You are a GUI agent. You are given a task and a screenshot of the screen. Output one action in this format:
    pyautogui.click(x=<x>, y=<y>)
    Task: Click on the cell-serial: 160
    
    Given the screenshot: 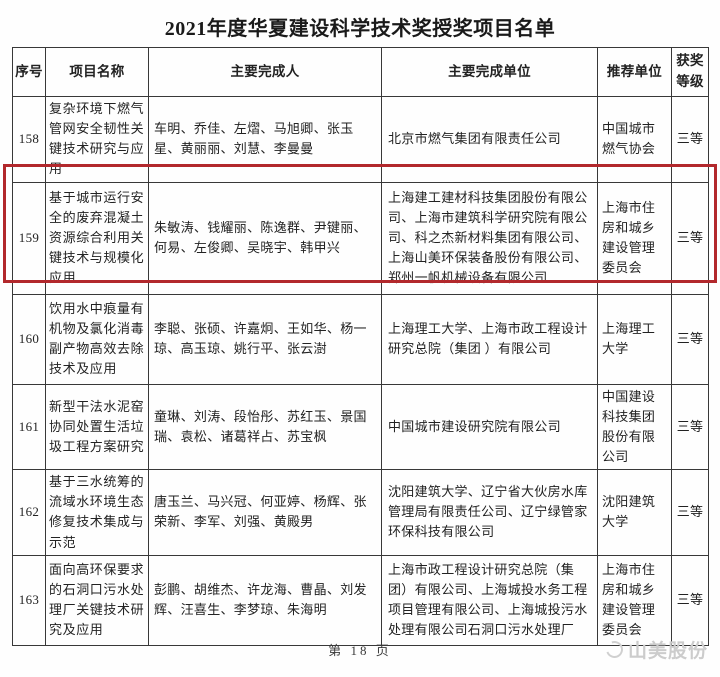 What is the action you would take?
    pyautogui.click(x=29, y=339)
    